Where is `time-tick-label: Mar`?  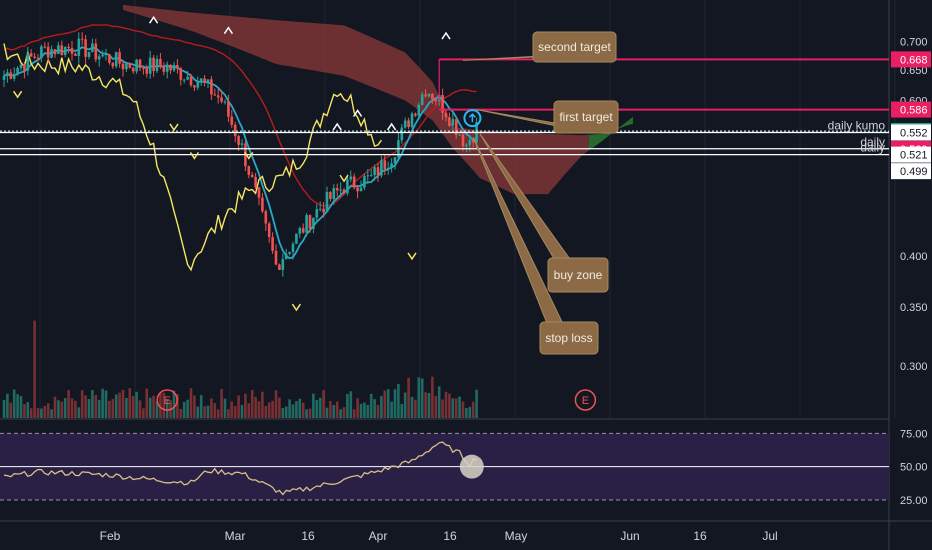
time-tick-label: Mar is located at coordinates (235, 536).